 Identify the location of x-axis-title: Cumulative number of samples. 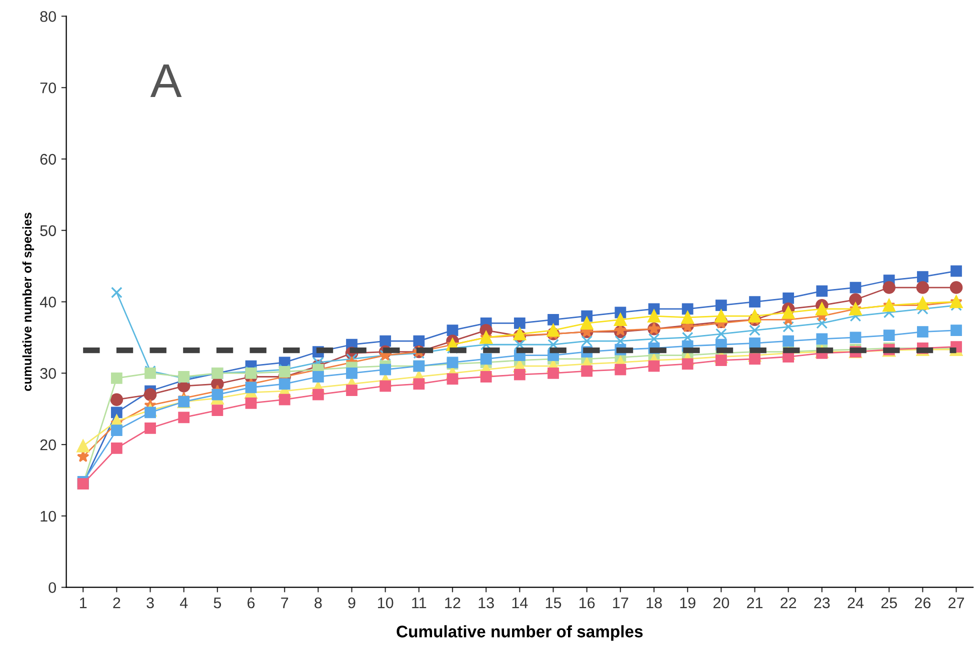
(519, 633).